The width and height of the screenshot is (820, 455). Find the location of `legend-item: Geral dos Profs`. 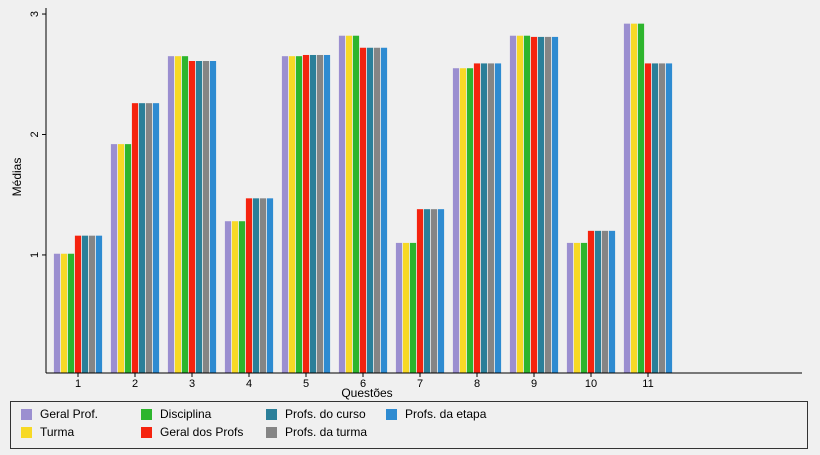

legend-item: Geral dos Profs is located at coordinates (192, 432).